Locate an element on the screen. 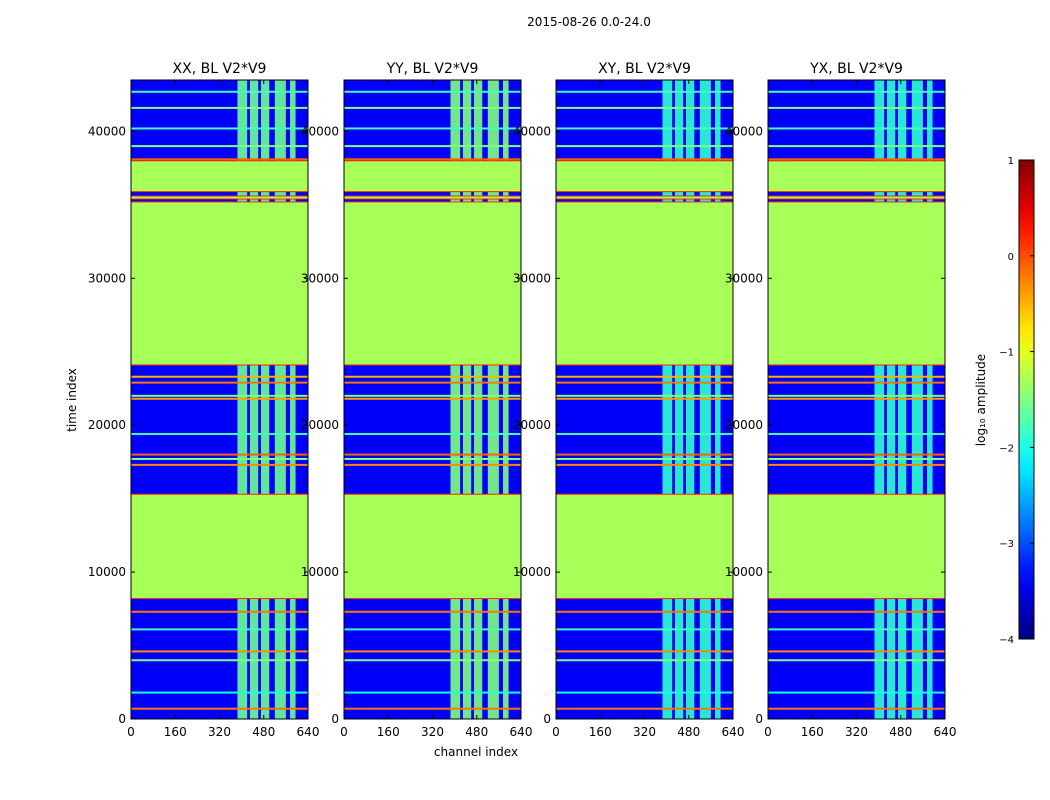 This screenshot has height=800, width=1050. colorbar-gradient is located at coordinates (1026, 399).